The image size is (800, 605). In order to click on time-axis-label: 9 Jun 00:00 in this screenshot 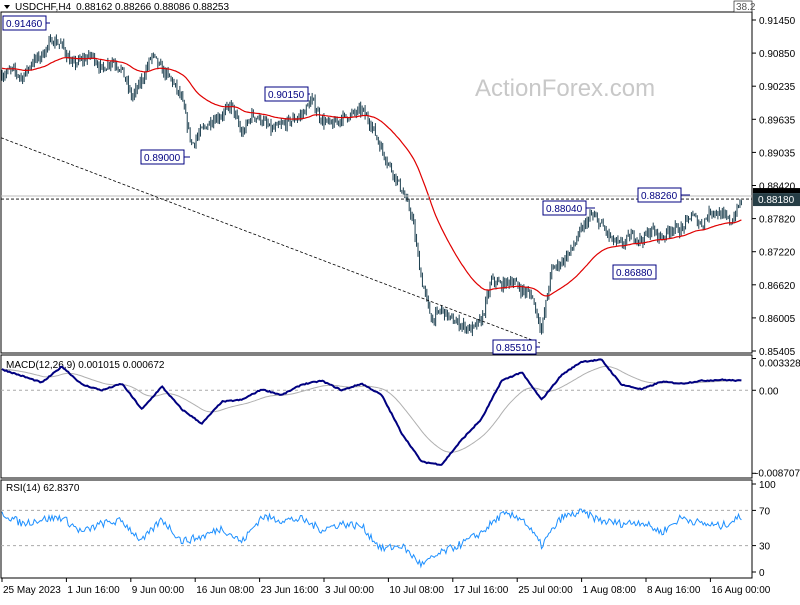, I will do `click(158, 590)`.